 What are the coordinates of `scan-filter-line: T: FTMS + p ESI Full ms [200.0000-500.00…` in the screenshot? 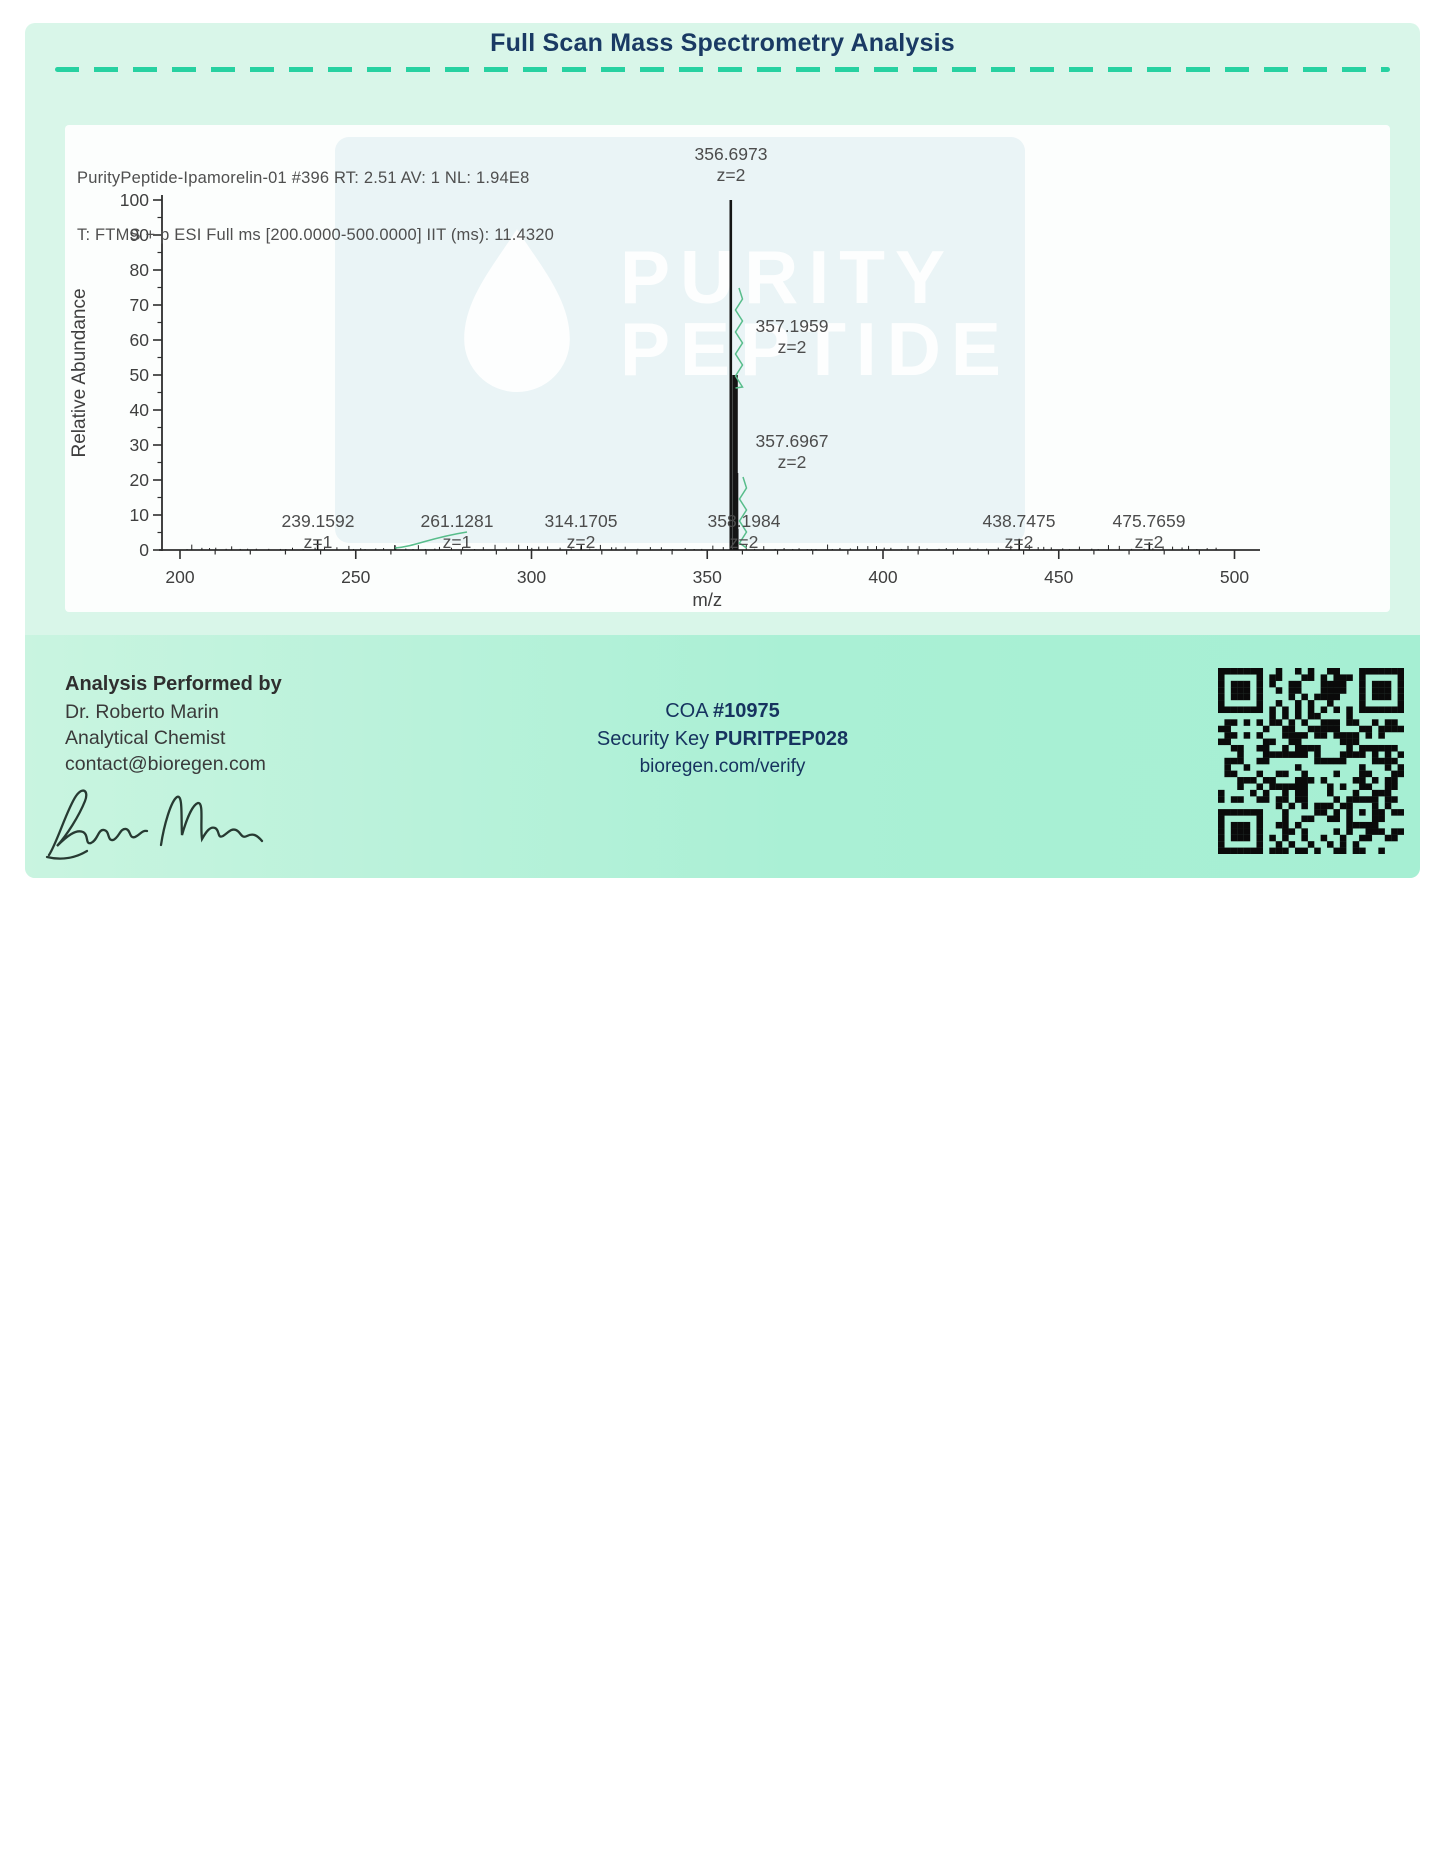 It's located at (316, 235).